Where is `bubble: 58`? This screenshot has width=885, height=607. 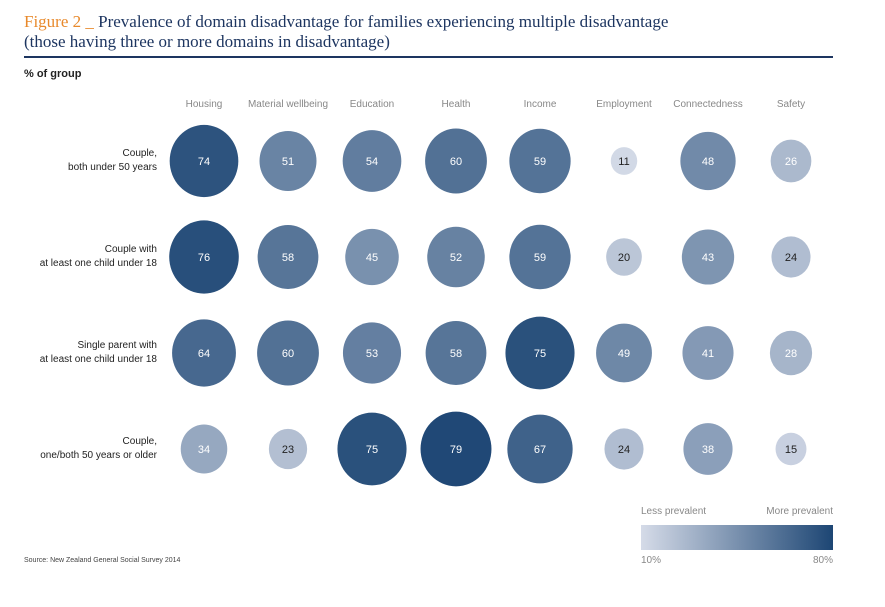
bubble: 58 is located at coordinates (456, 353).